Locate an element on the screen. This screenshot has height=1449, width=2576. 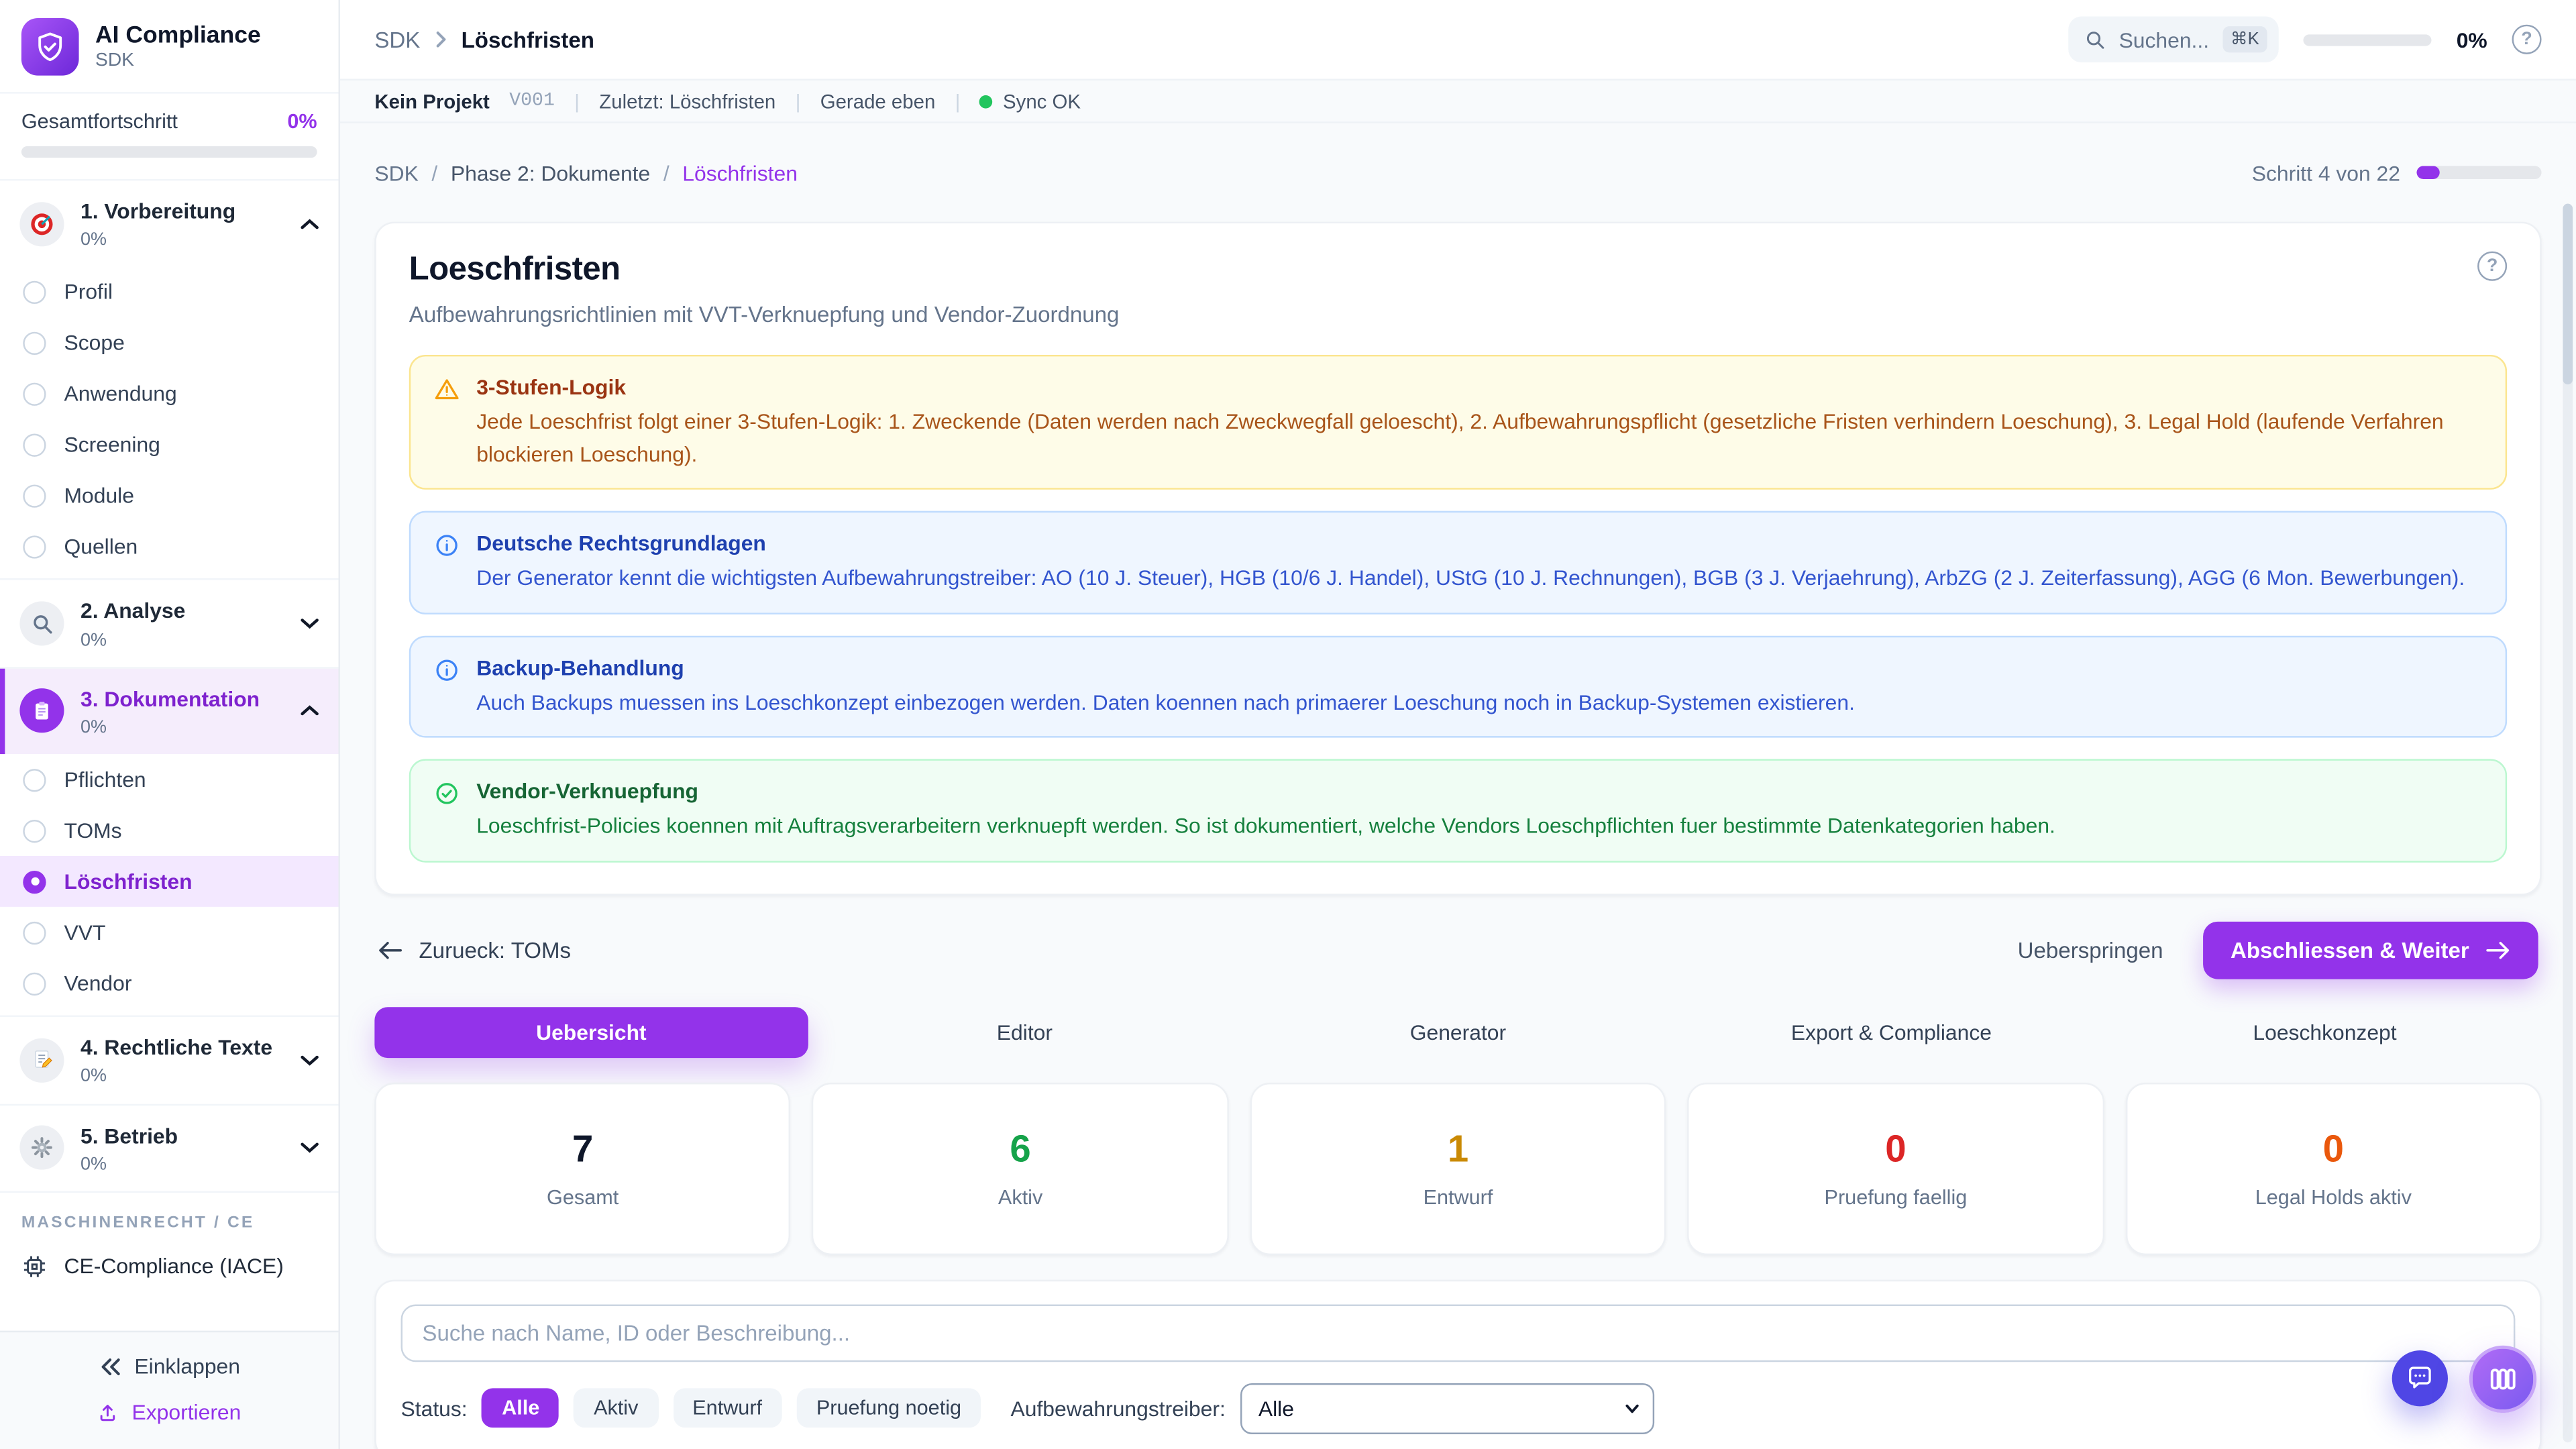
breadcrumb-phase: Phase 2: Dokumente is located at coordinates (550, 172).